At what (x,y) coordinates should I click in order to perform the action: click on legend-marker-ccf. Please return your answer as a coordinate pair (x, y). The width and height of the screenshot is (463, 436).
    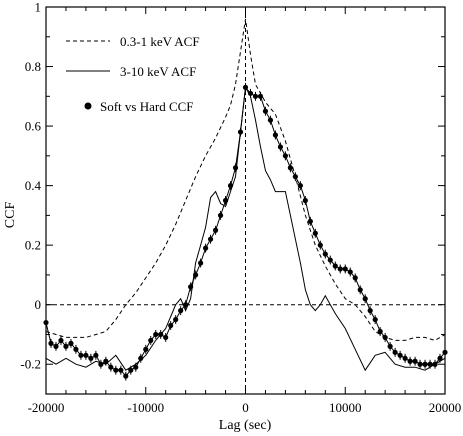
    Looking at the image, I should click on (88, 106).